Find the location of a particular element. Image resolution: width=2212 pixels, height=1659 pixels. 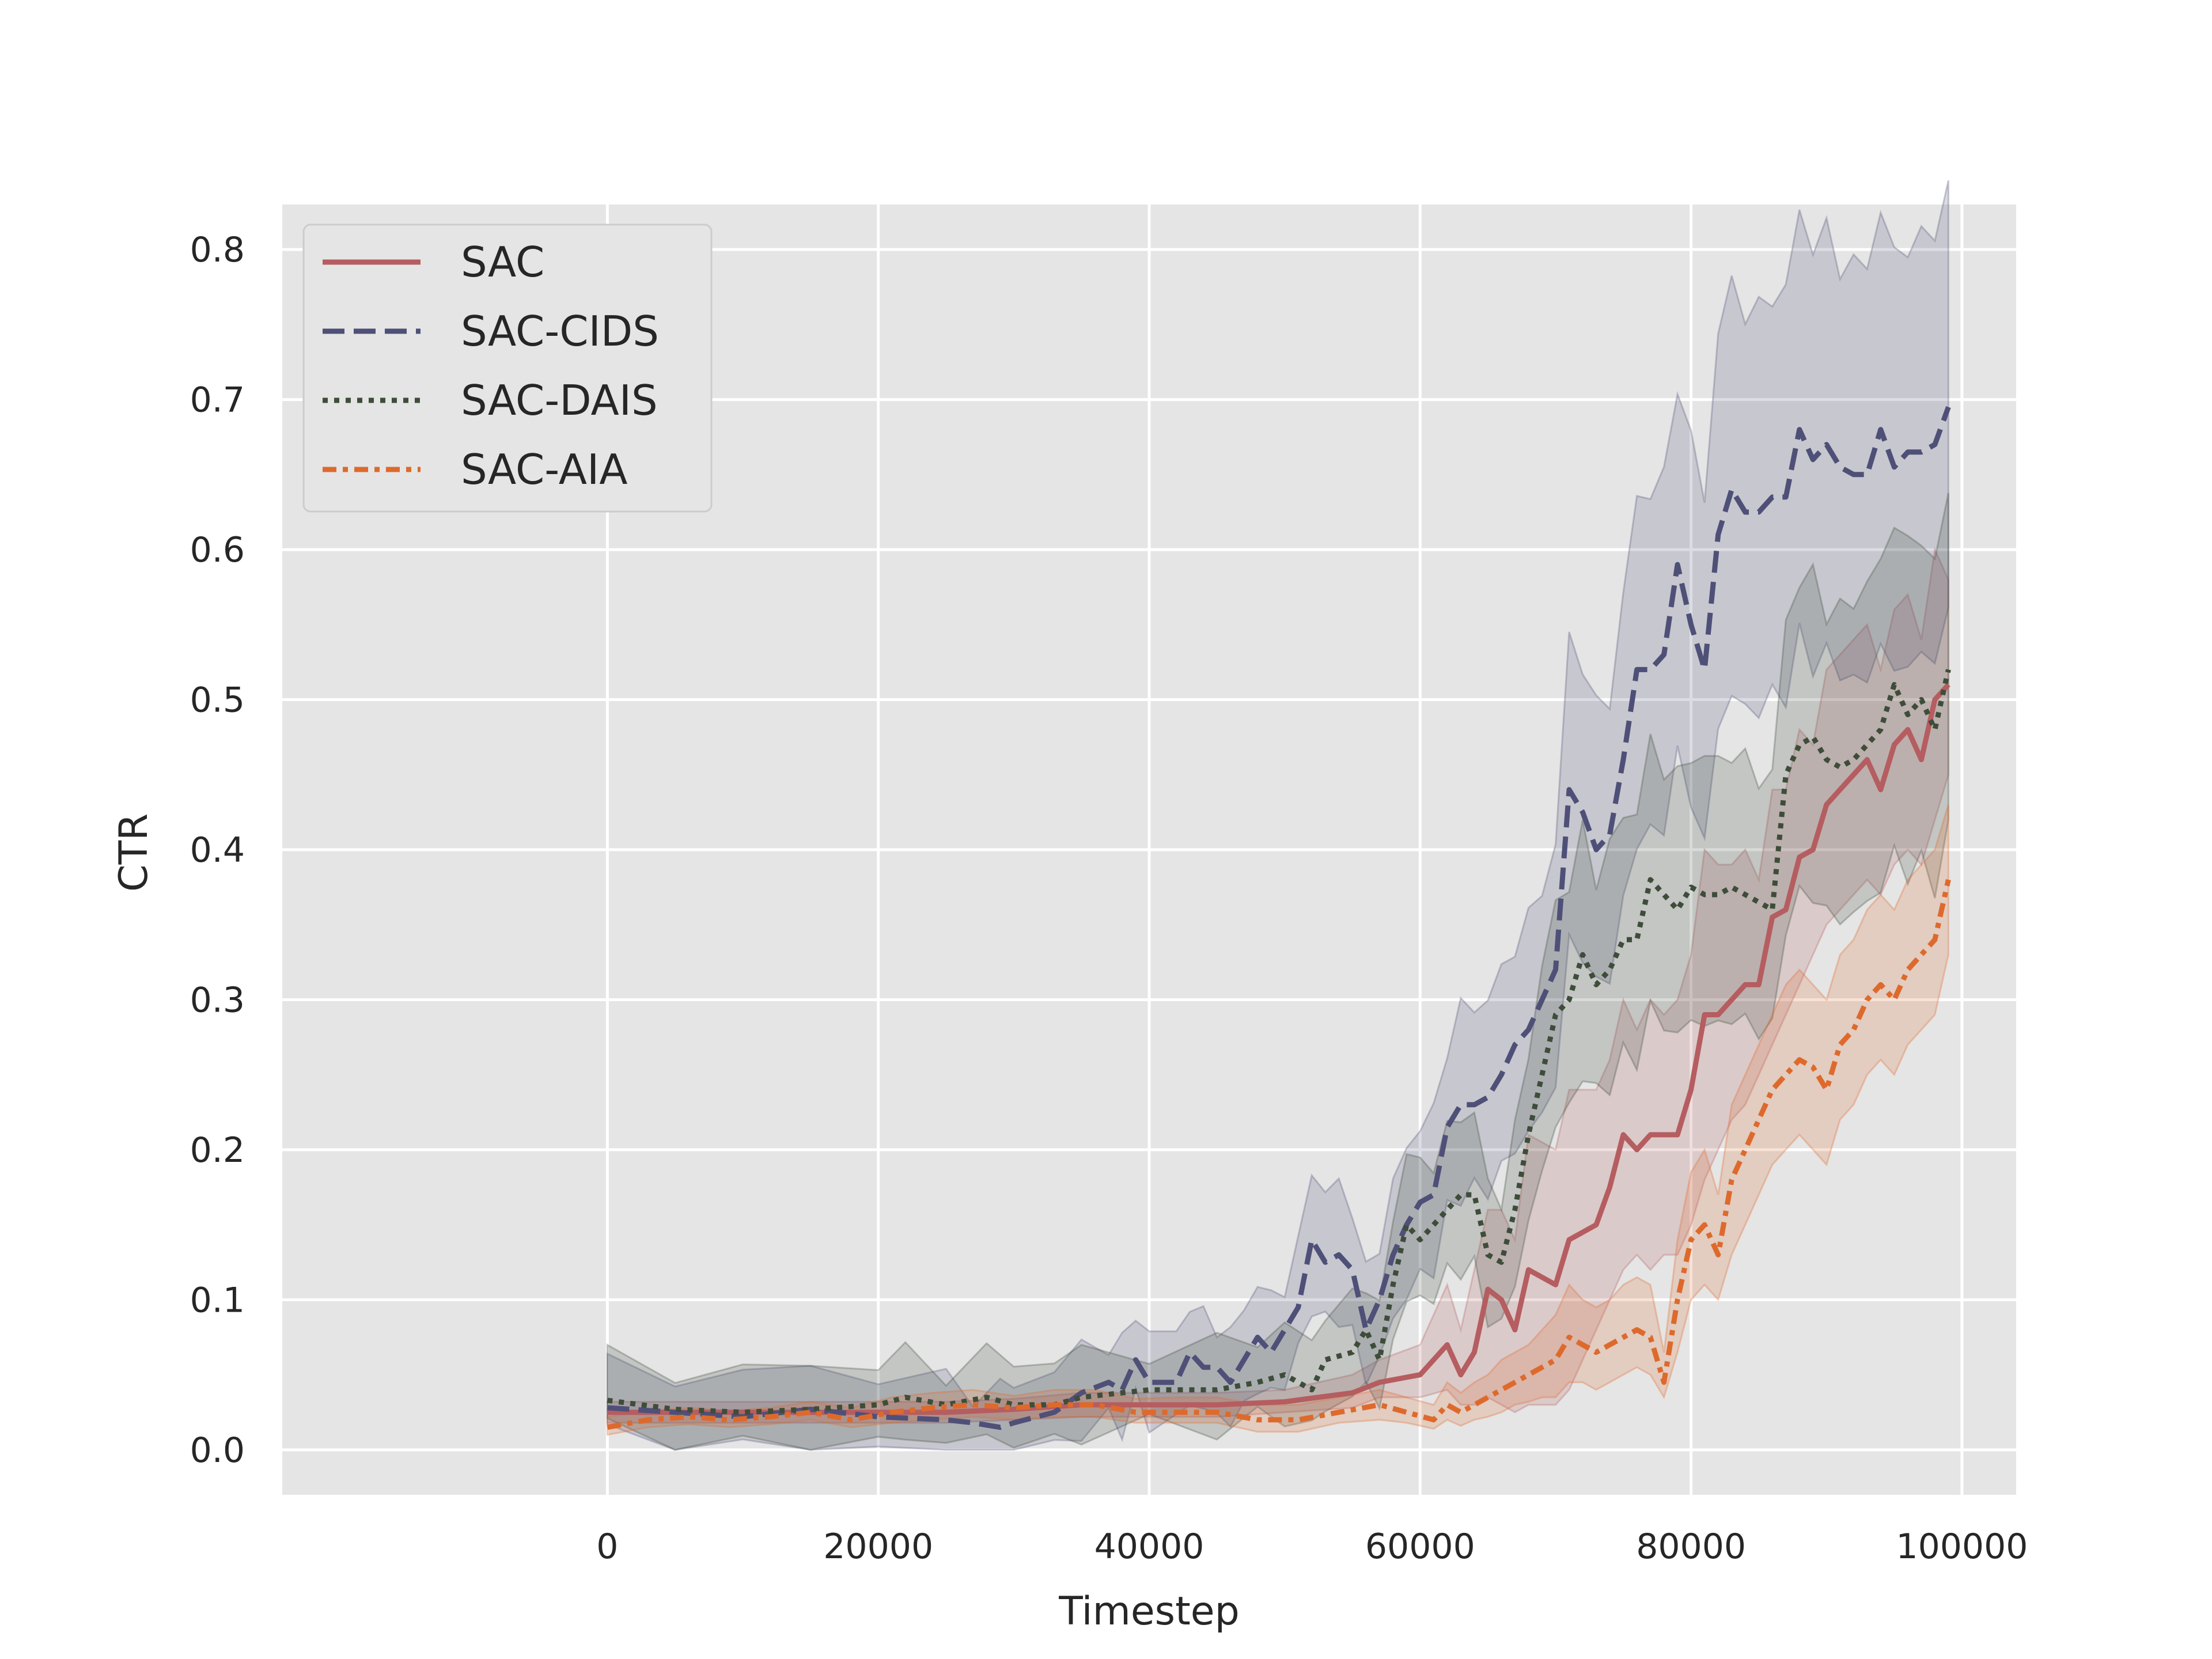

x-tick-label: 0 is located at coordinates (607, 1547).